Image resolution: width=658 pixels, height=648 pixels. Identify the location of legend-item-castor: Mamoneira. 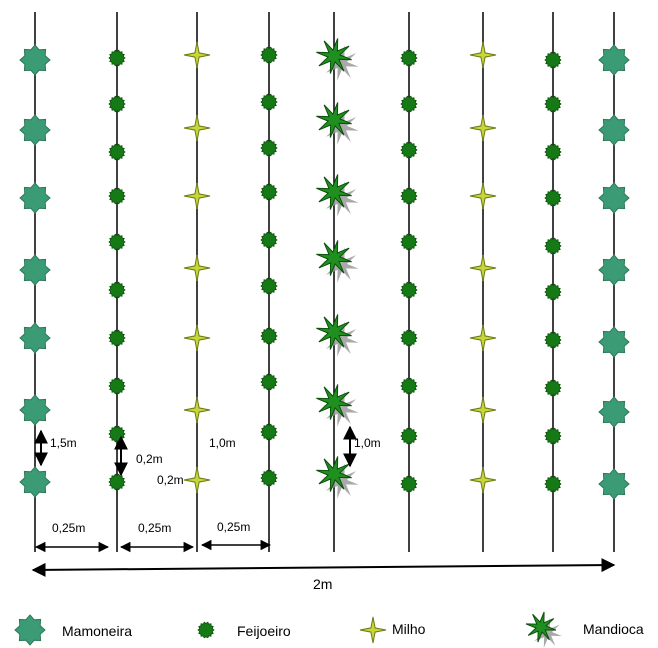
(73, 630).